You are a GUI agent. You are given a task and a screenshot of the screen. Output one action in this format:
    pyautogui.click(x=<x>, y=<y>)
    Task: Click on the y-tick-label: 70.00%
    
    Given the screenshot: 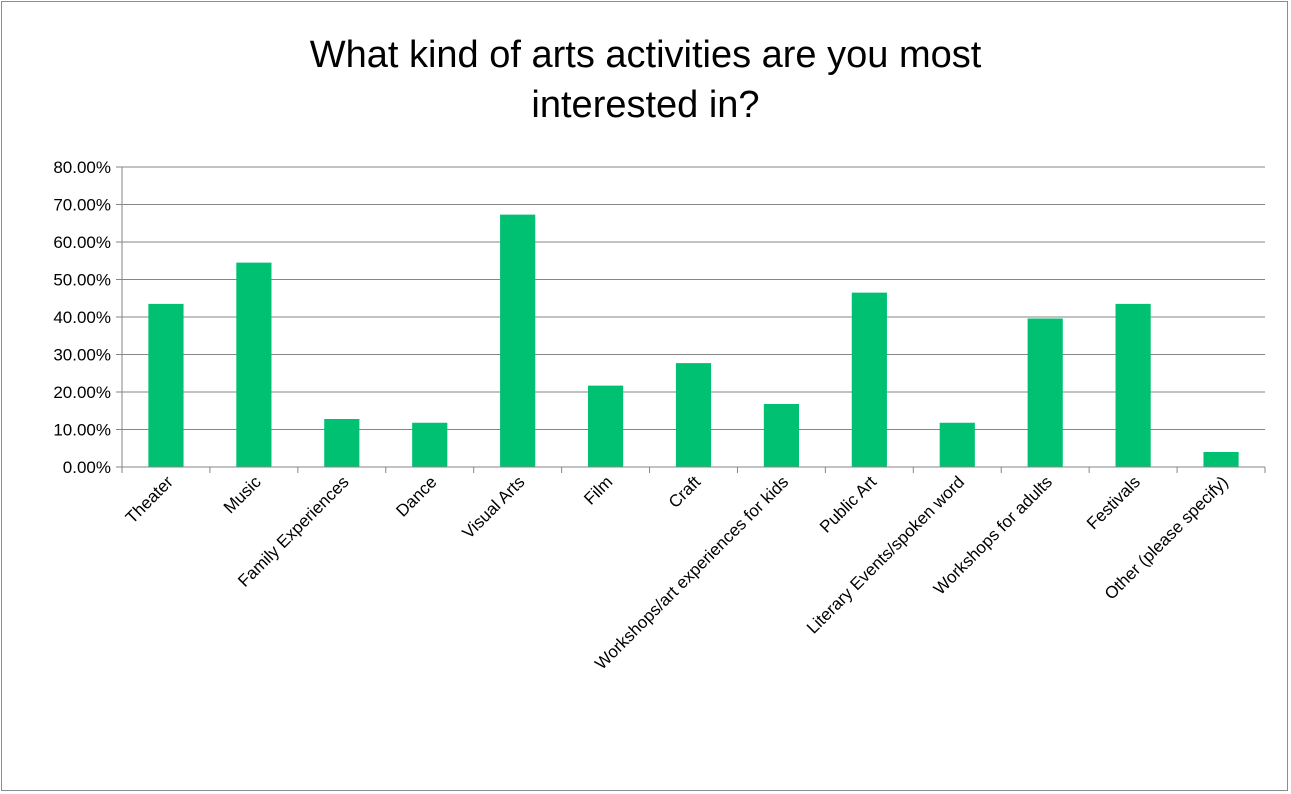 What is the action you would take?
    pyautogui.click(x=82, y=205)
    